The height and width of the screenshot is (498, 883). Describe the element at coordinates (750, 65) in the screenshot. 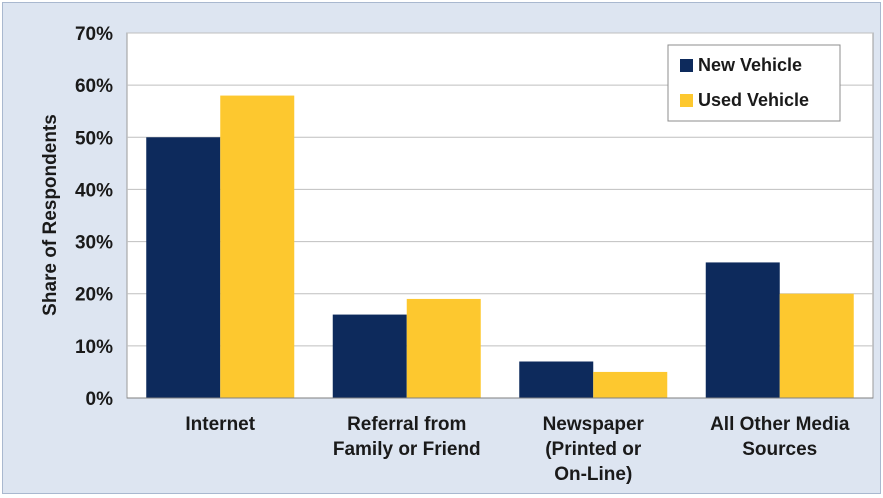

I see `legend-label-new-vehicle: New Vehicle` at that location.